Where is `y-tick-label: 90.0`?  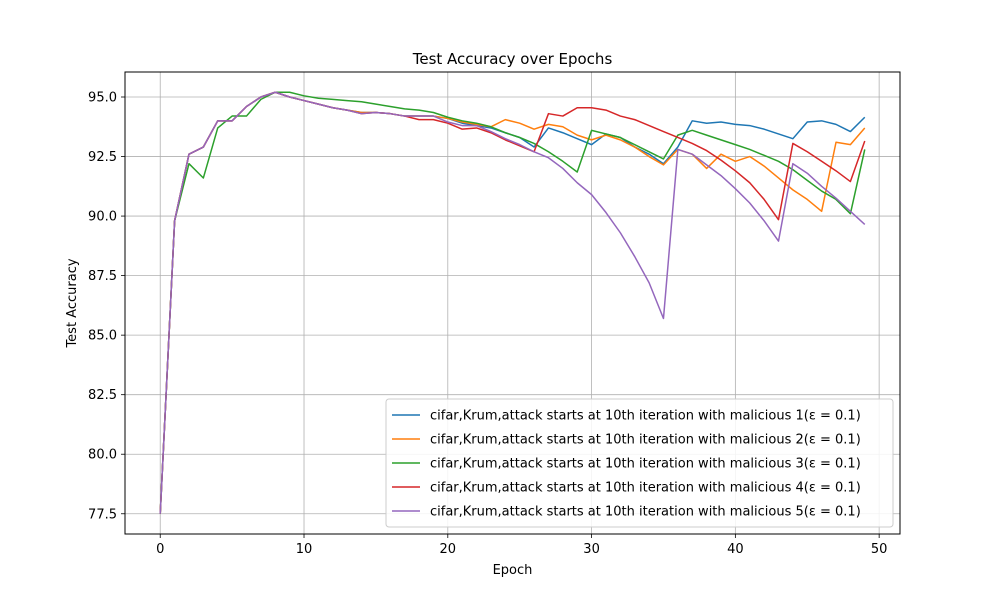
y-tick-label: 90.0 is located at coordinates (102, 217).